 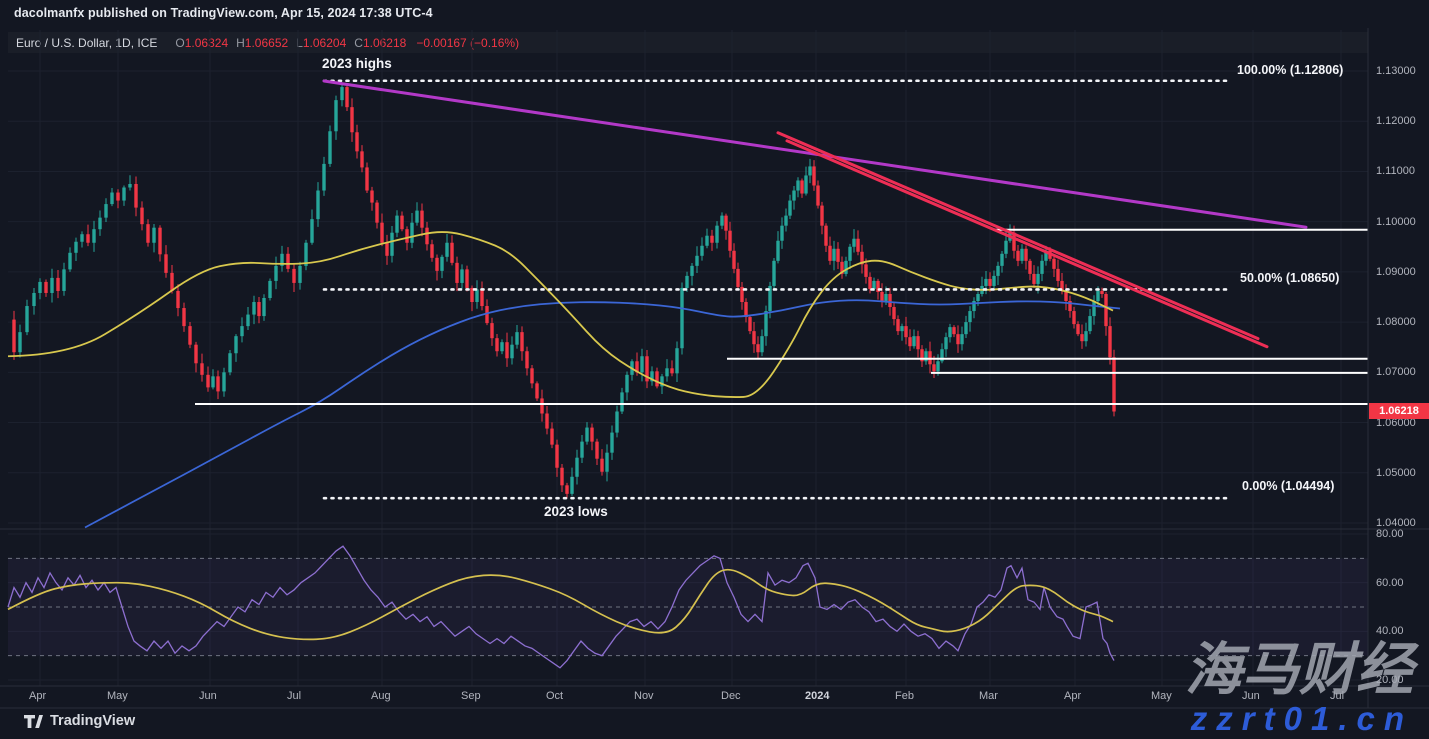 I want to click on low-value: 1.06204, so click(x=324, y=42).